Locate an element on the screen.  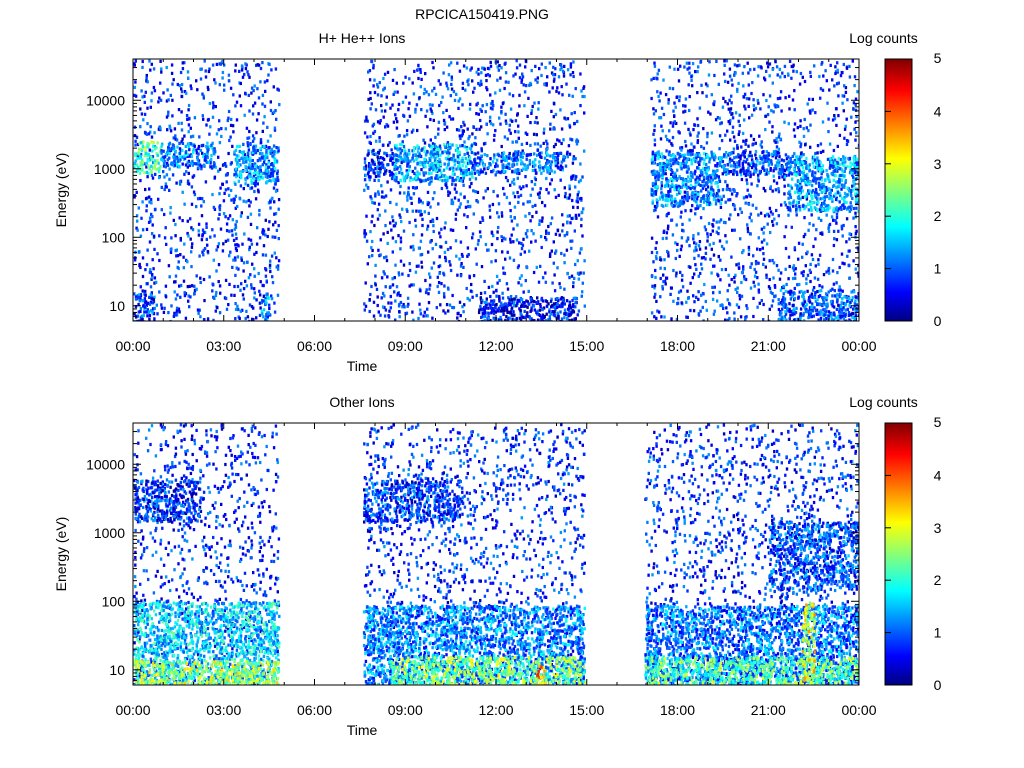
panel1-band-0-pixel is located at coordinates (138, 167).